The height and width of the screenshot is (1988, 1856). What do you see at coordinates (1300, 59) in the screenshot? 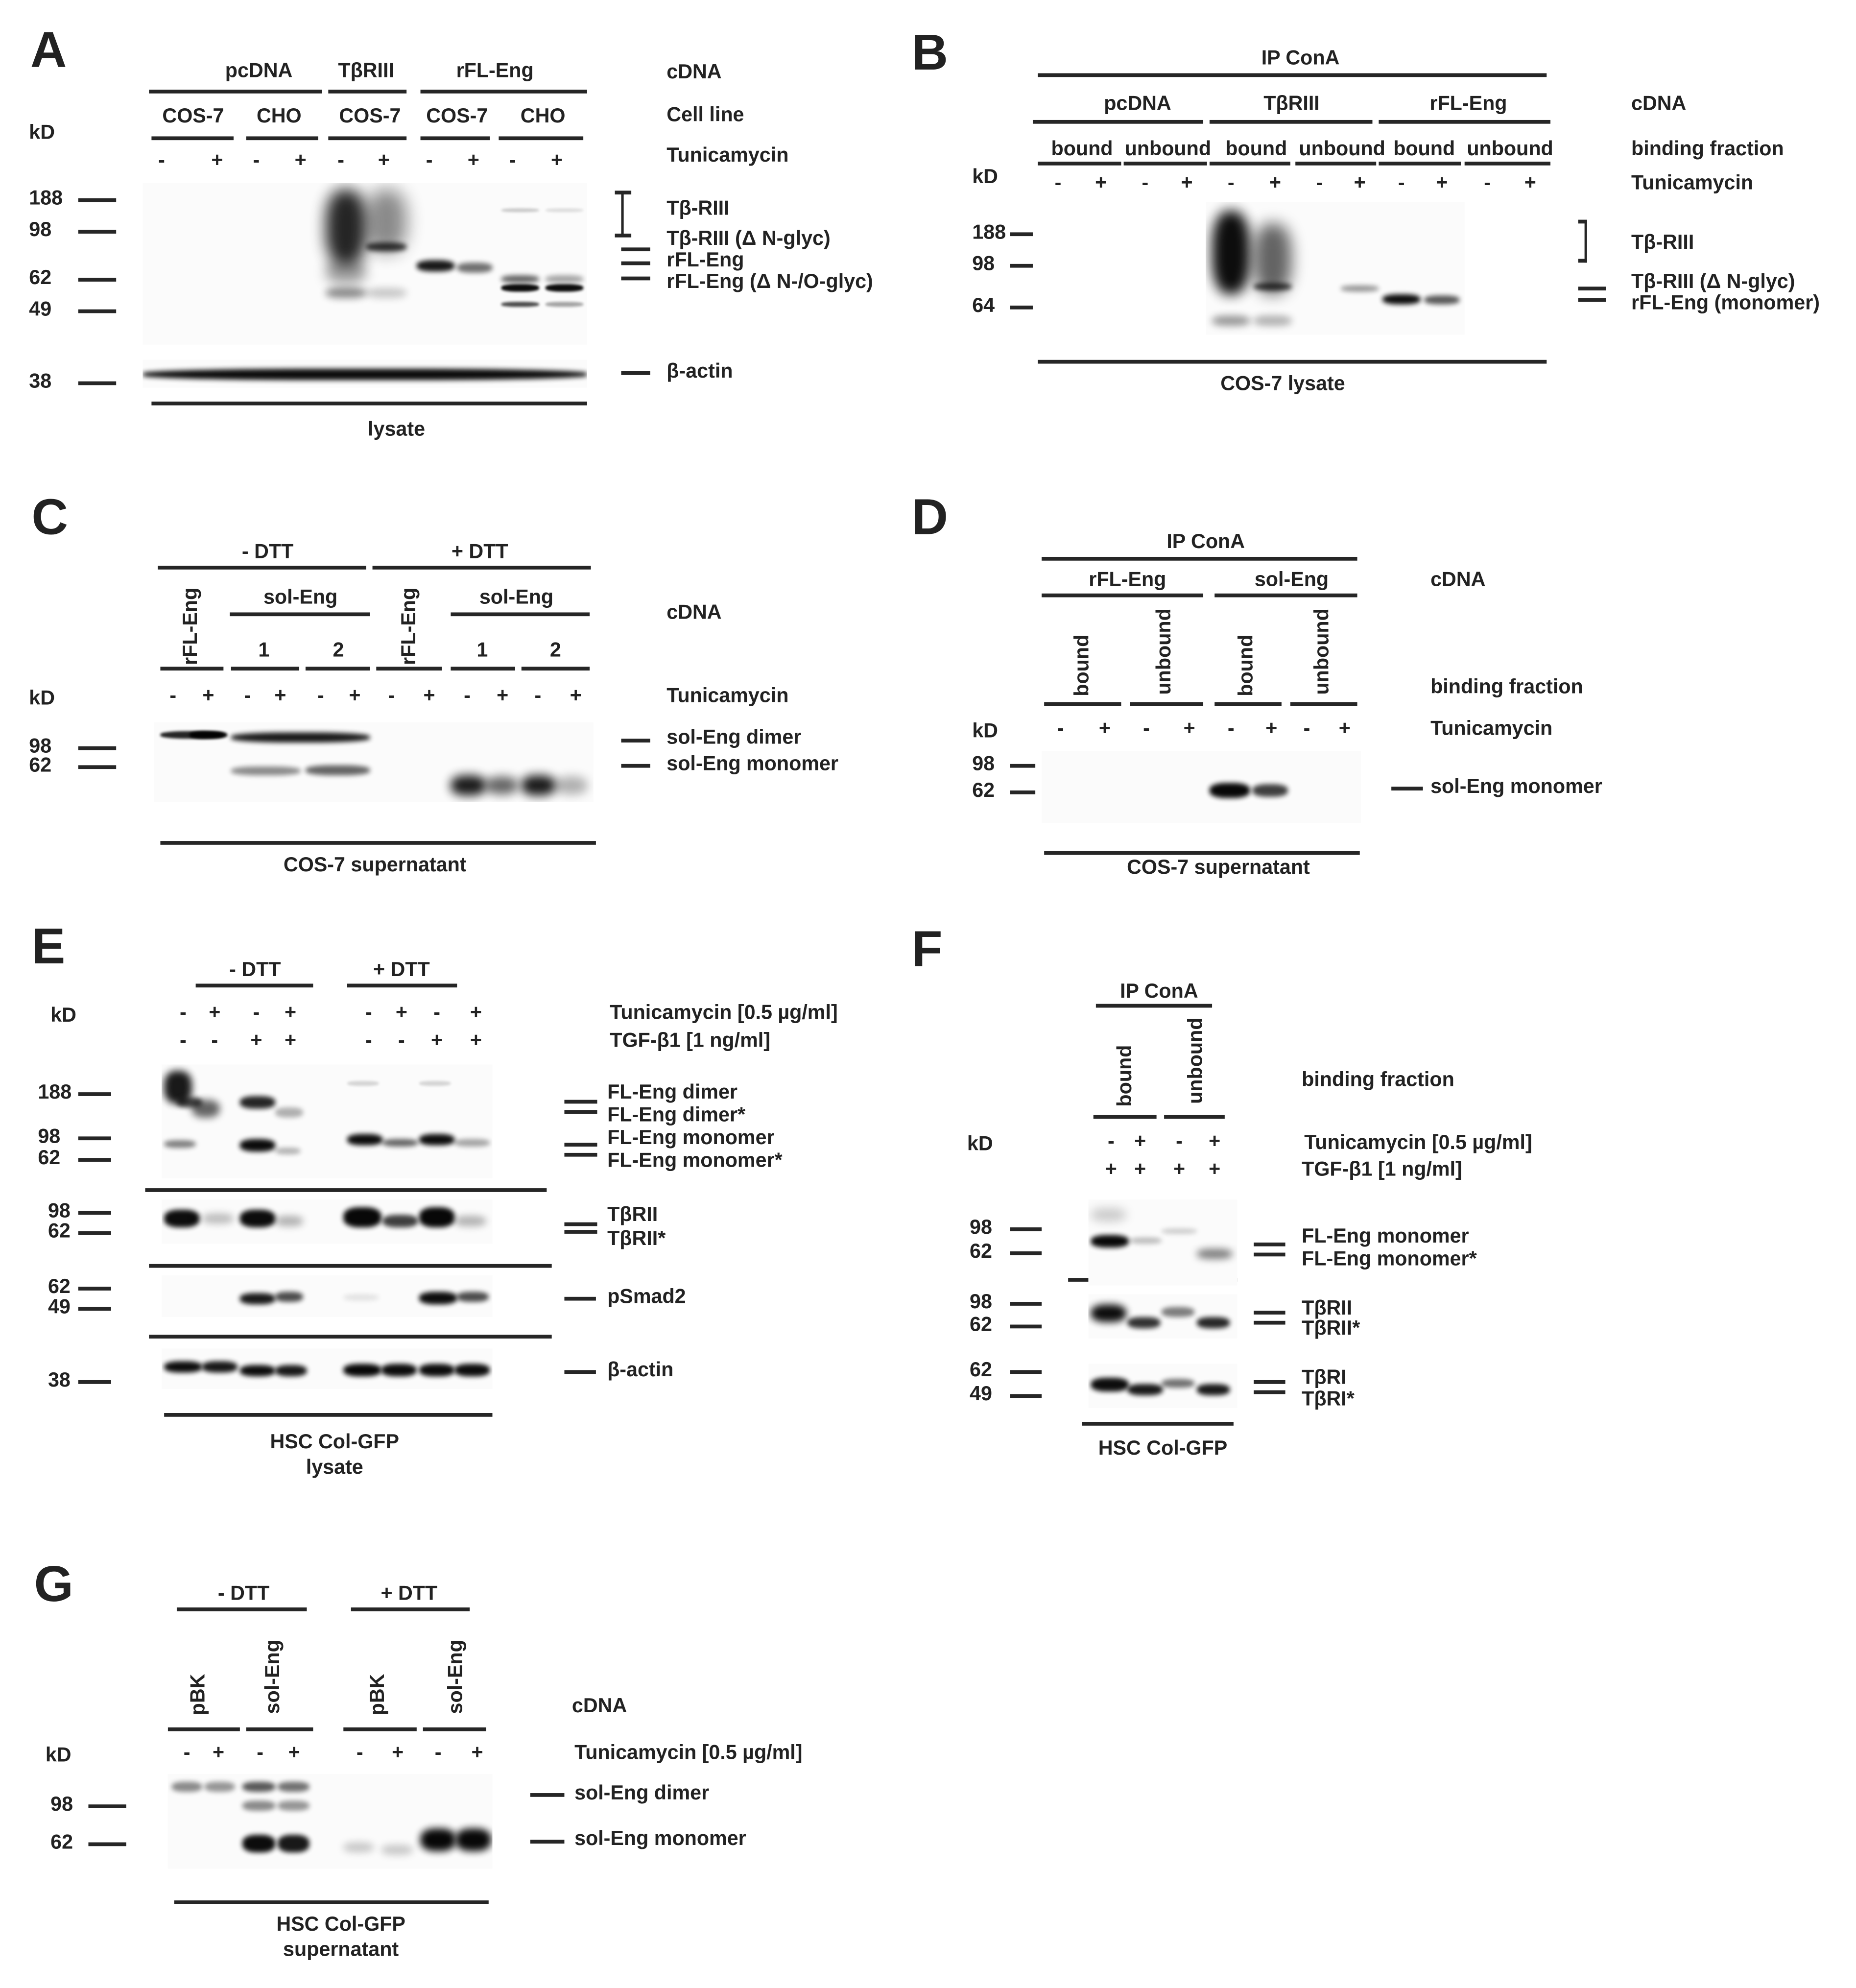
I see `ip-header: IP ConA` at bounding box center [1300, 59].